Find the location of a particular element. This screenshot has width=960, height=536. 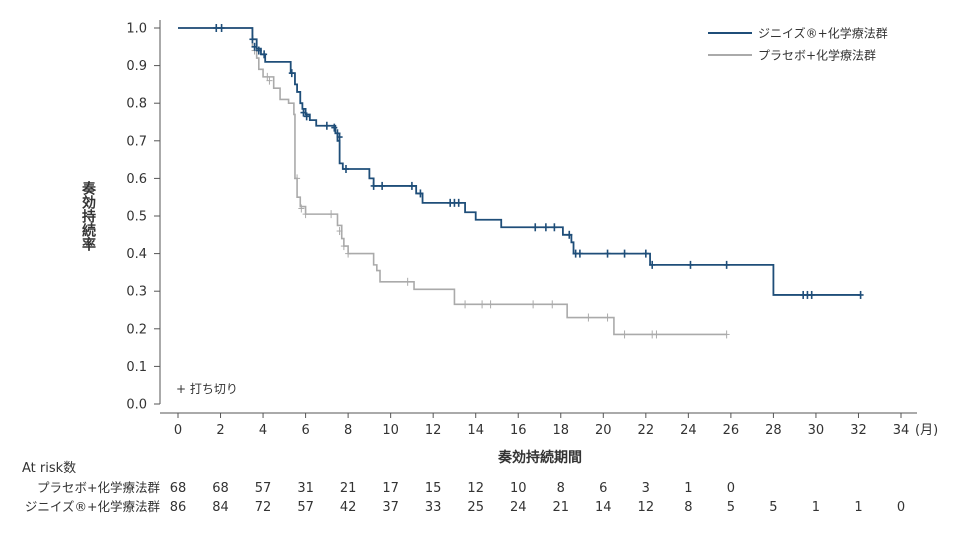

risk-value: 17 is located at coordinates (390, 488).